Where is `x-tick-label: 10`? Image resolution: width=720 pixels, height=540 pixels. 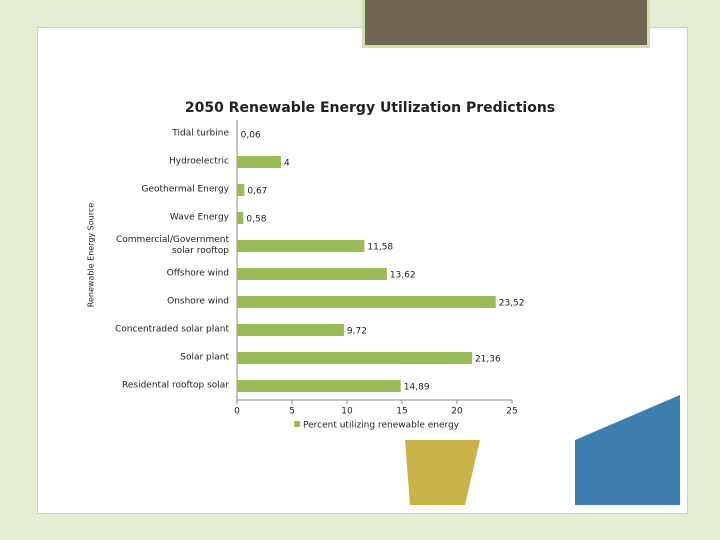
x-tick-label: 10 is located at coordinates (347, 412).